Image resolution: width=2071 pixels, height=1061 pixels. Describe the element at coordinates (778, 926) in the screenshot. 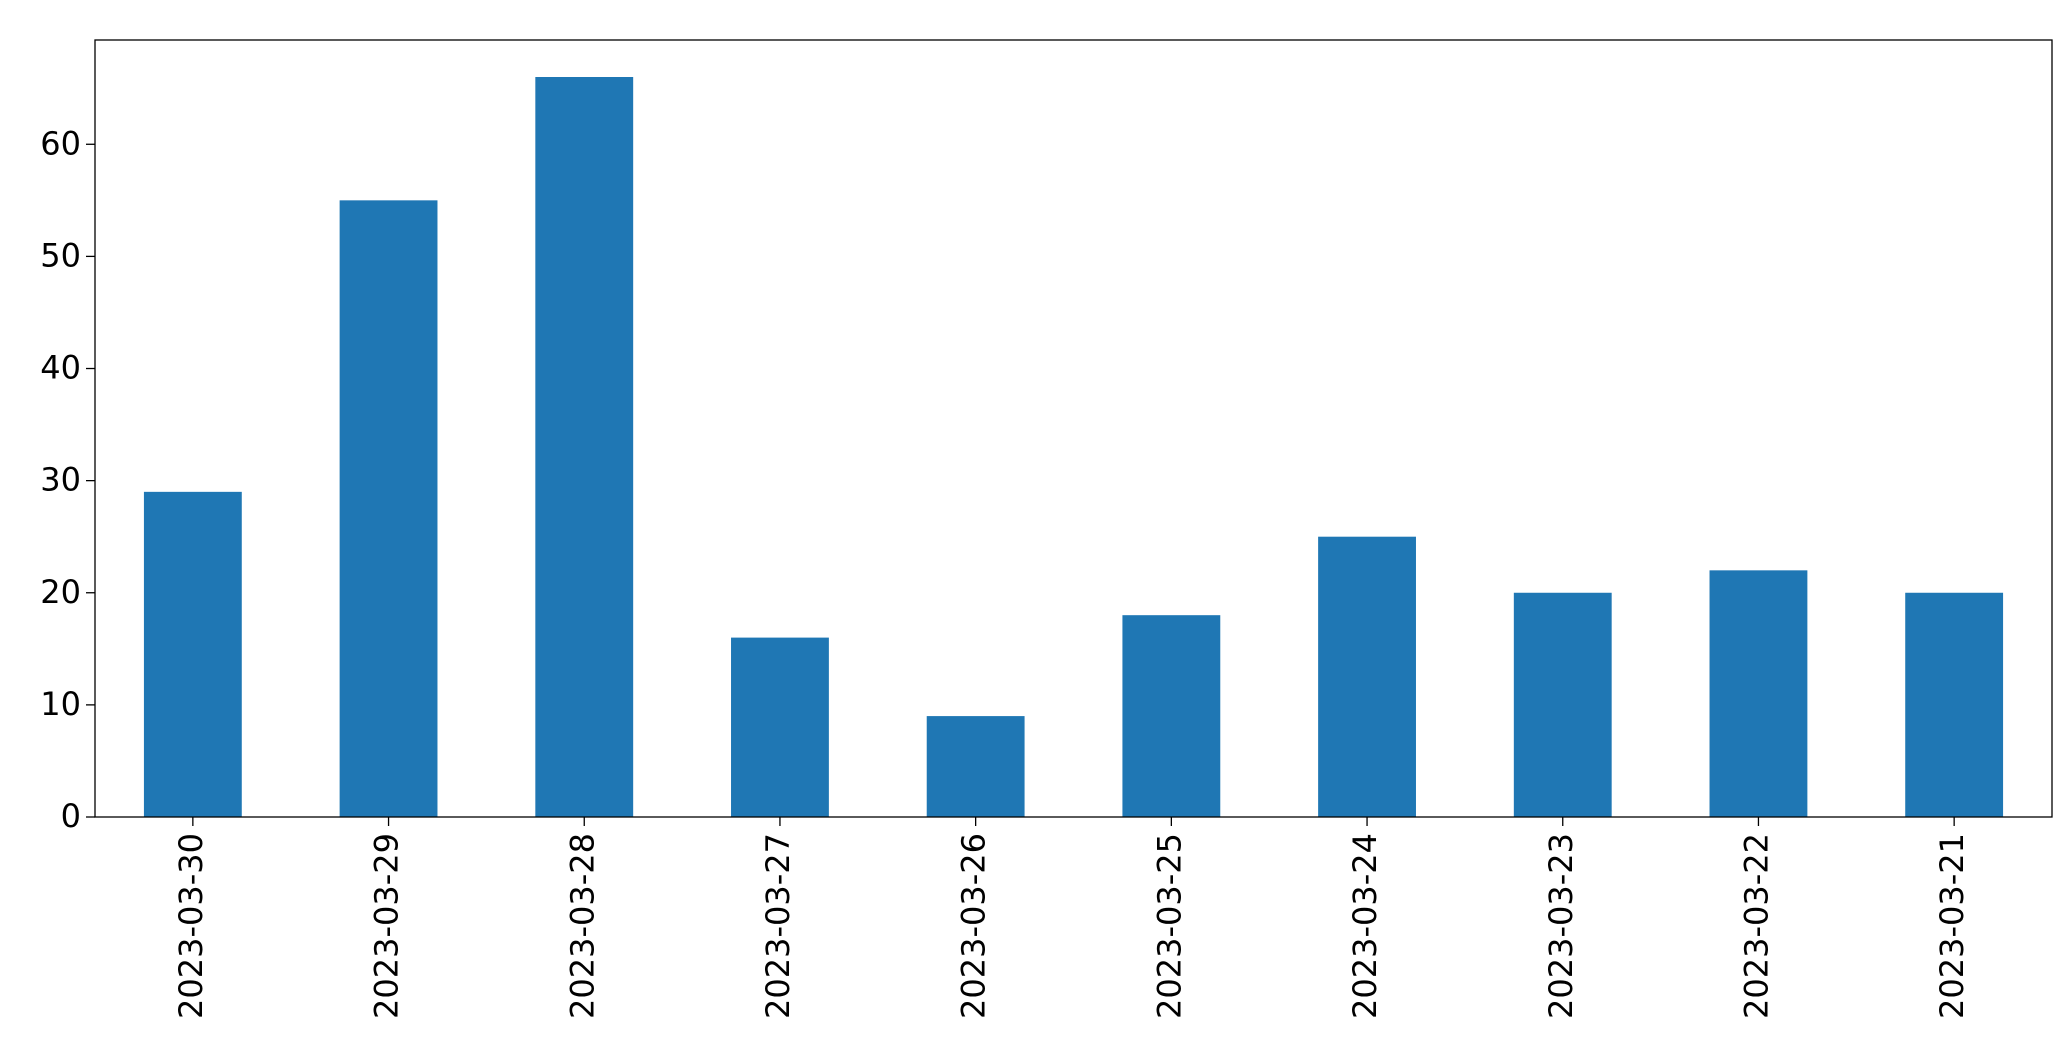

I see `x-tick-label: 2023-03-27` at that location.